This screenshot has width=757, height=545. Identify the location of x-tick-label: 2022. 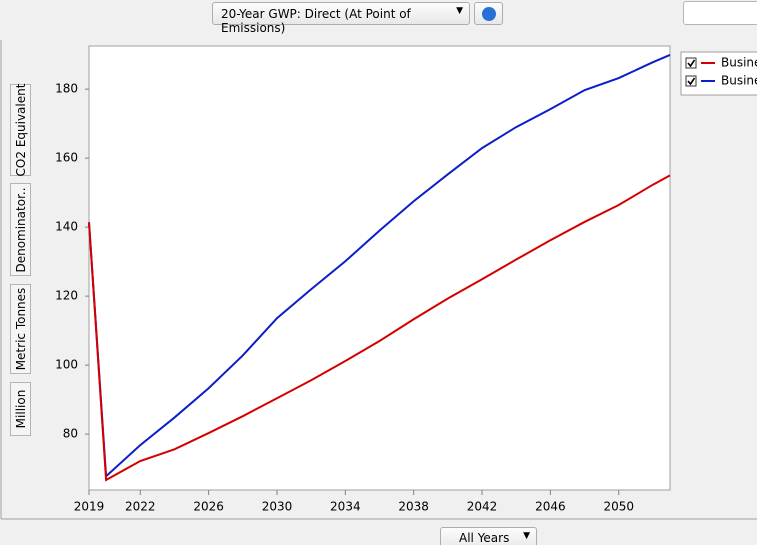
(140, 507).